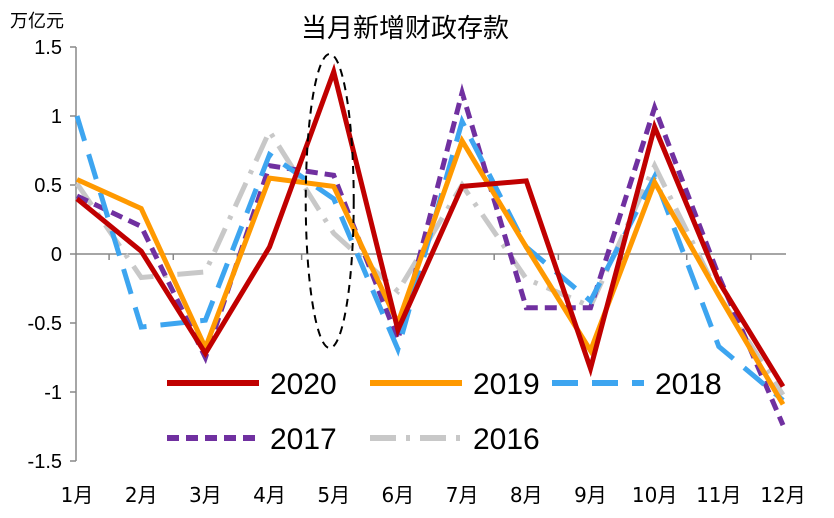  What do you see at coordinates (269, 495) in the screenshot?
I see `x-tick-label: 4月` at bounding box center [269, 495].